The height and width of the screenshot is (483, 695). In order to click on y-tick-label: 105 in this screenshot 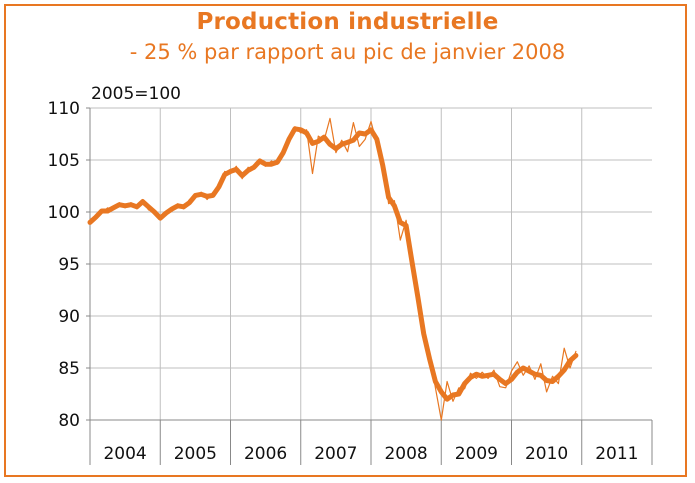, I will do `click(64, 161)`.